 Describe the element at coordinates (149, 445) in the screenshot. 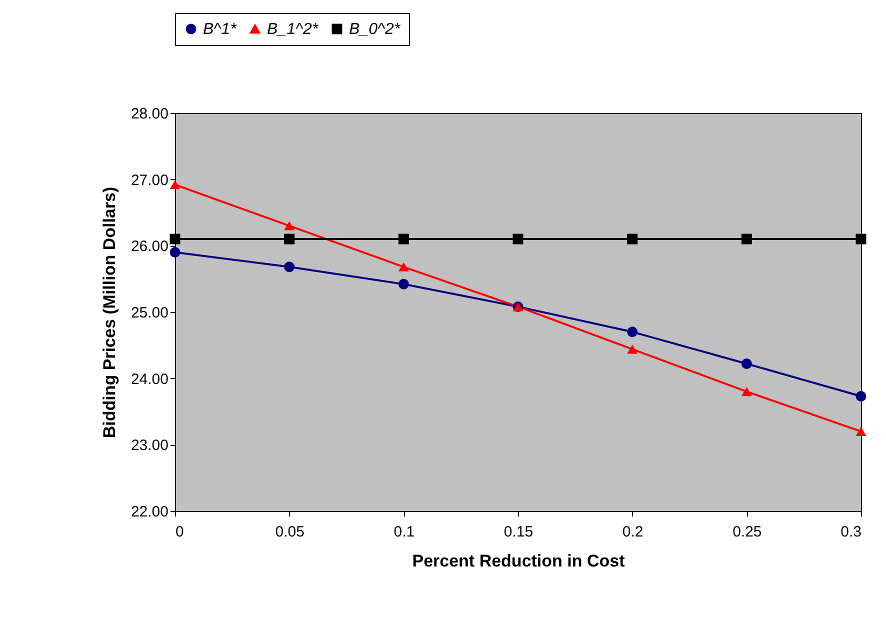

I see `y-tick-label: 23.00` at that location.